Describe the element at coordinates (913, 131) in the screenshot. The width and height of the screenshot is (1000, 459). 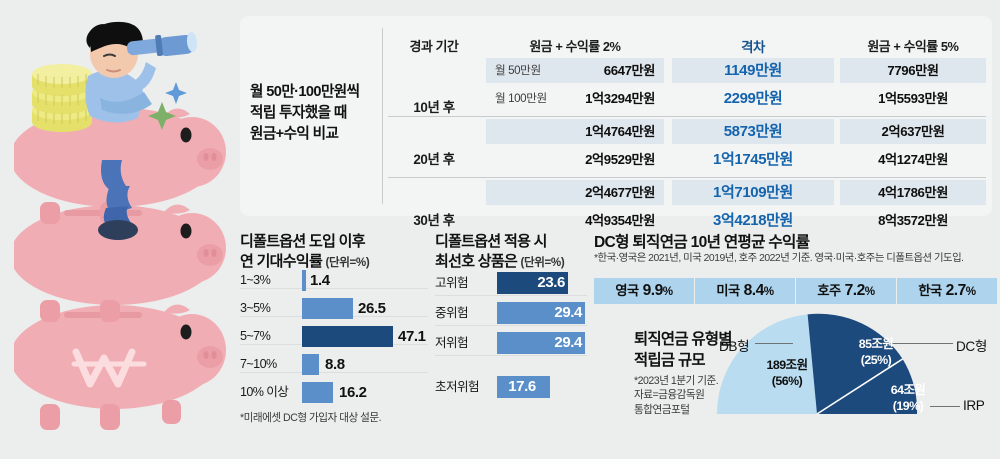
I see `cell-value: 2억637만원` at that location.